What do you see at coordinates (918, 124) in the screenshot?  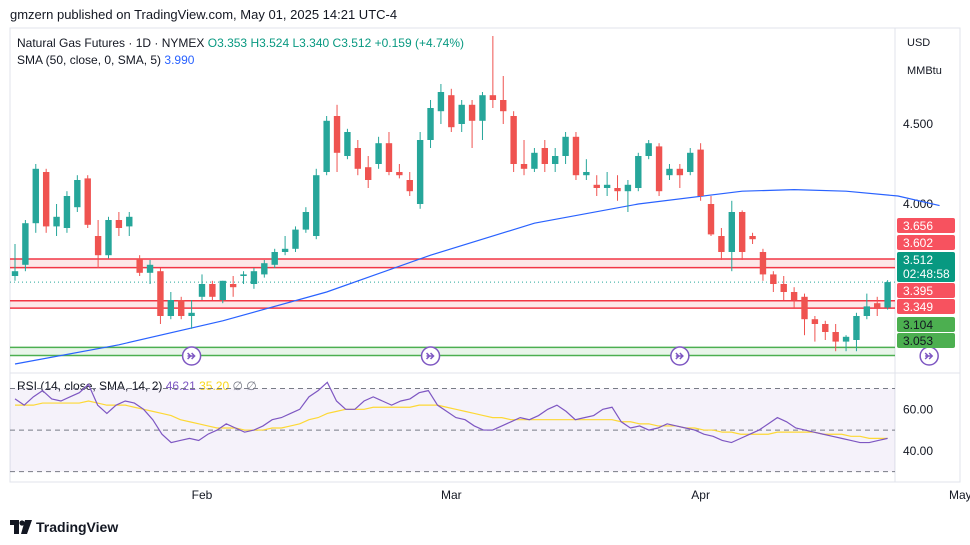 I see `price-tick-label: 4.500` at bounding box center [918, 124].